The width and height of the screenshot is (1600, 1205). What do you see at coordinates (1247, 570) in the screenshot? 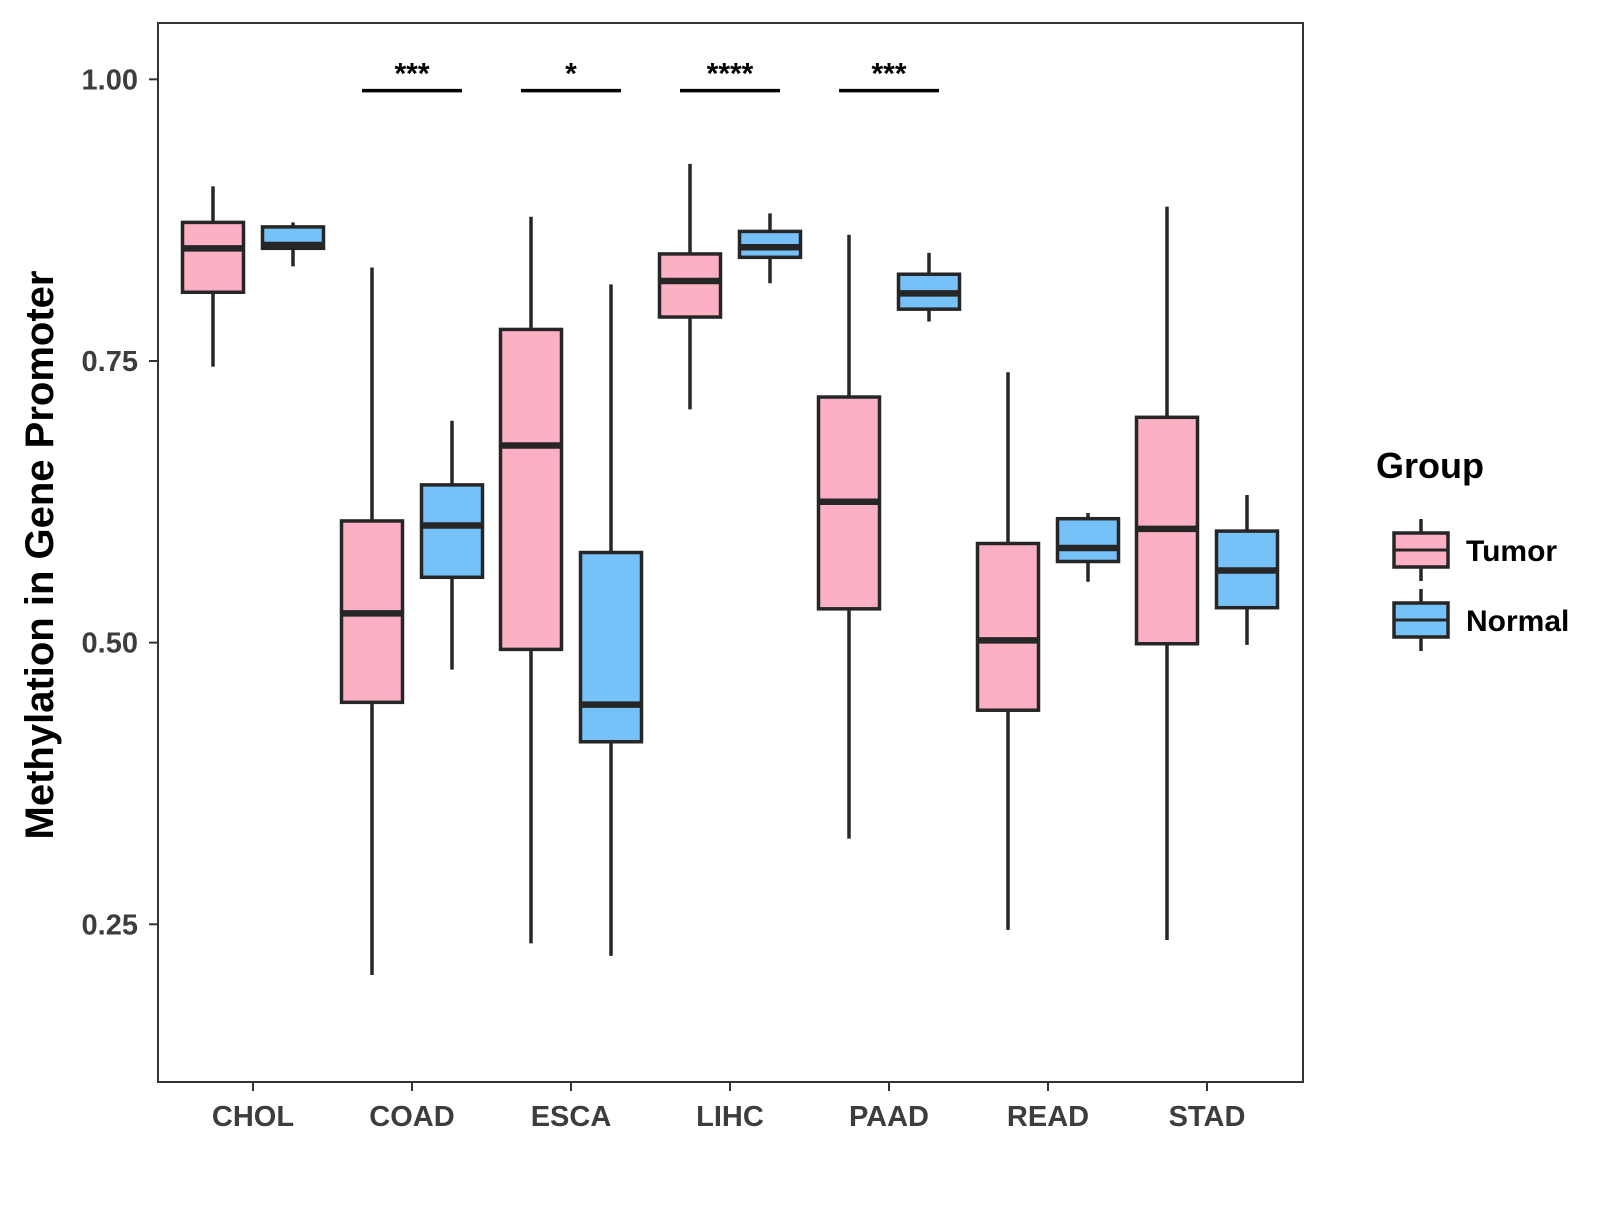
I see `box-normal-stad` at bounding box center [1247, 570].